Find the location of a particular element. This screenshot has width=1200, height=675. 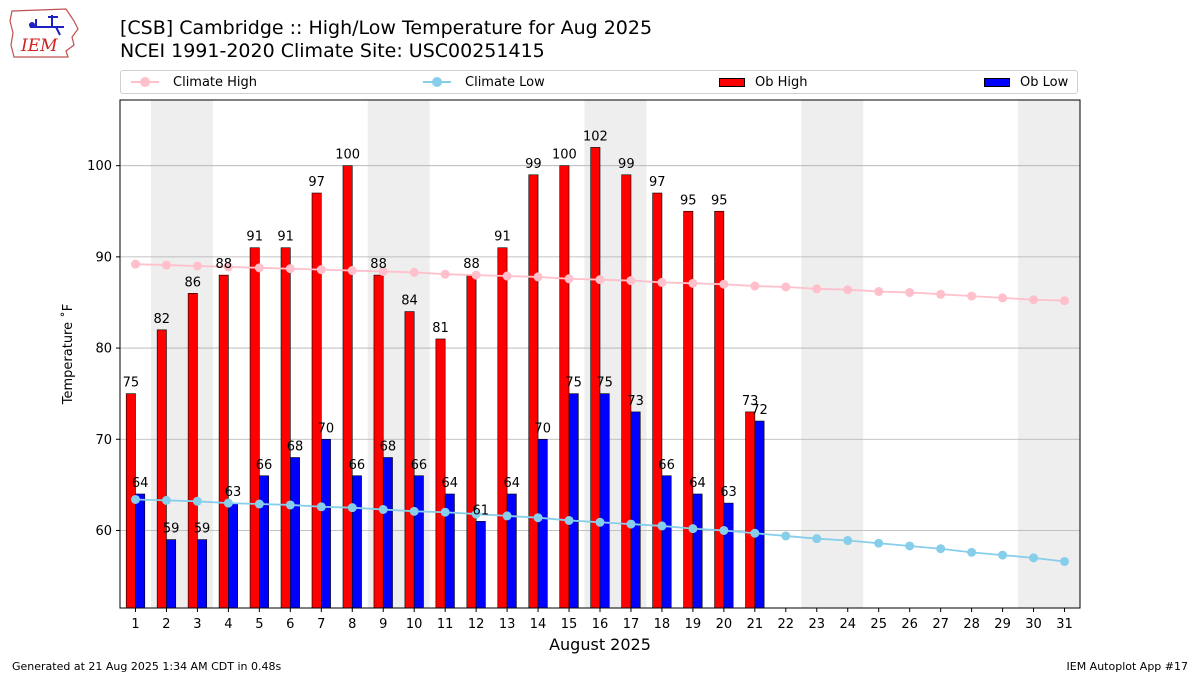

x-tick-label: 17 is located at coordinates (631, 624).